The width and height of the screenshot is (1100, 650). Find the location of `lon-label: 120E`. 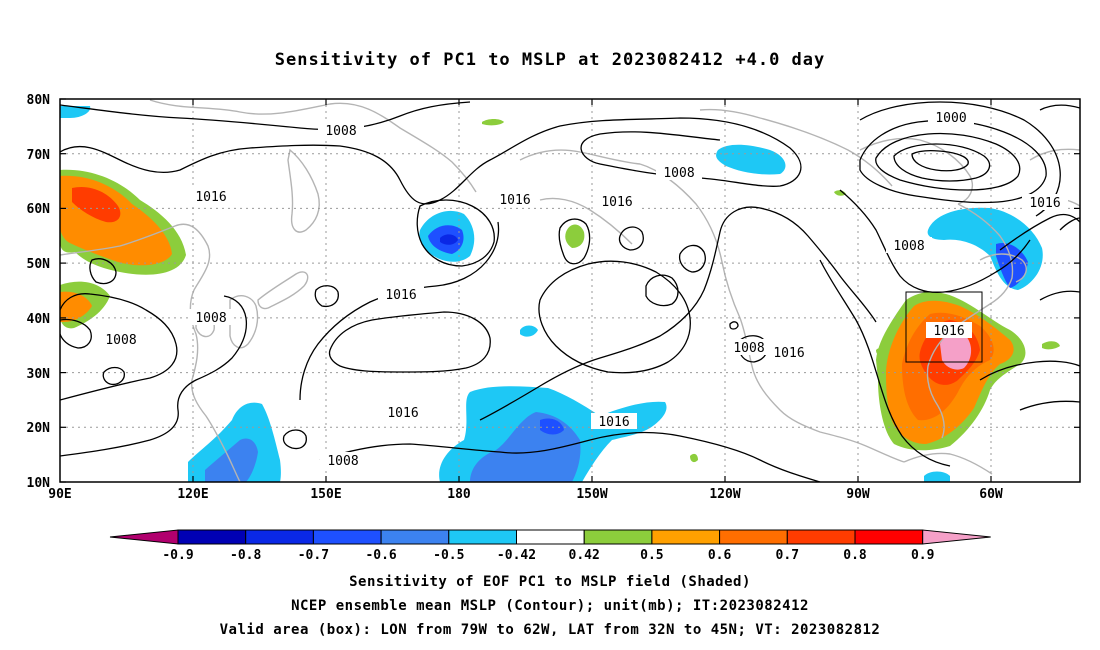

lon-label: 120E is located at coordinates (192, 494).